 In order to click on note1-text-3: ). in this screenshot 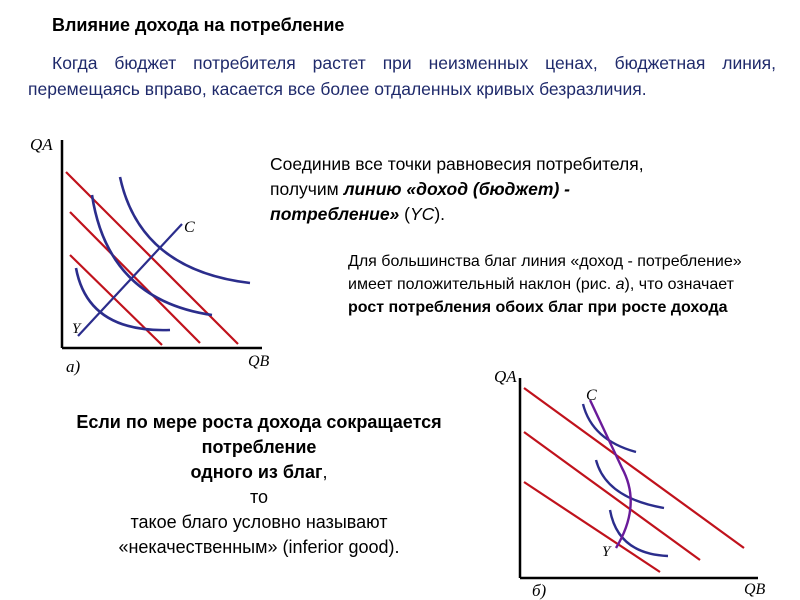, I will do `click(440, 214)`.